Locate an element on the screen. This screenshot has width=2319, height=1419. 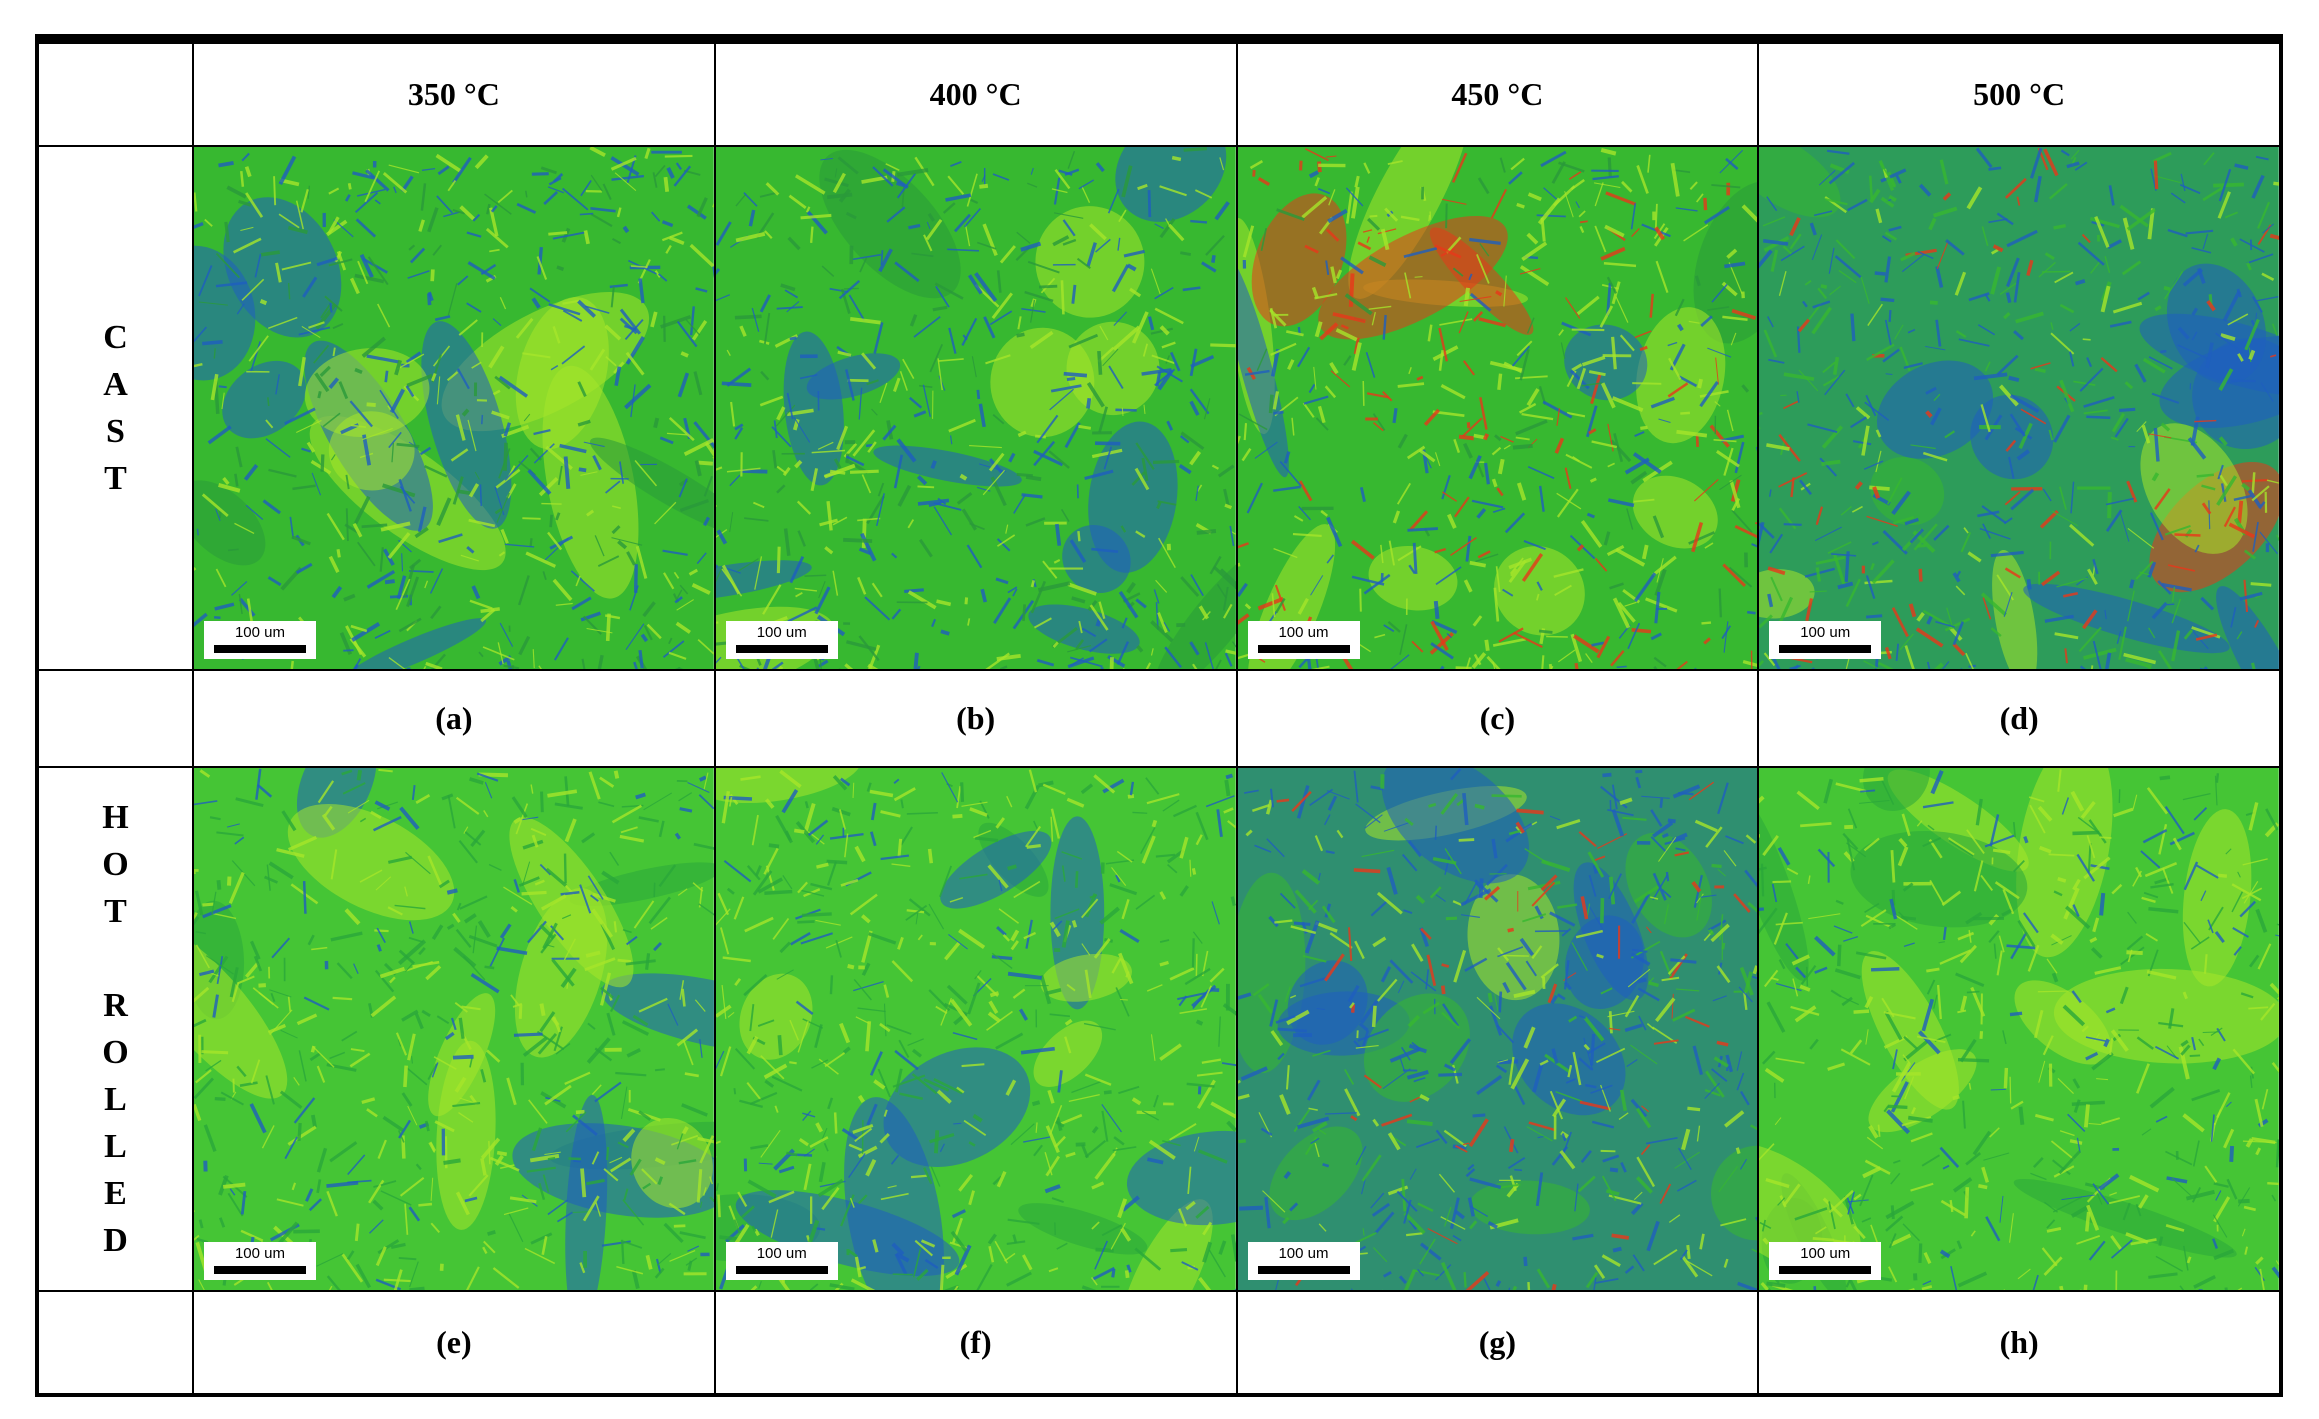
row-label-letter: C is located at coordinates (115, 337).